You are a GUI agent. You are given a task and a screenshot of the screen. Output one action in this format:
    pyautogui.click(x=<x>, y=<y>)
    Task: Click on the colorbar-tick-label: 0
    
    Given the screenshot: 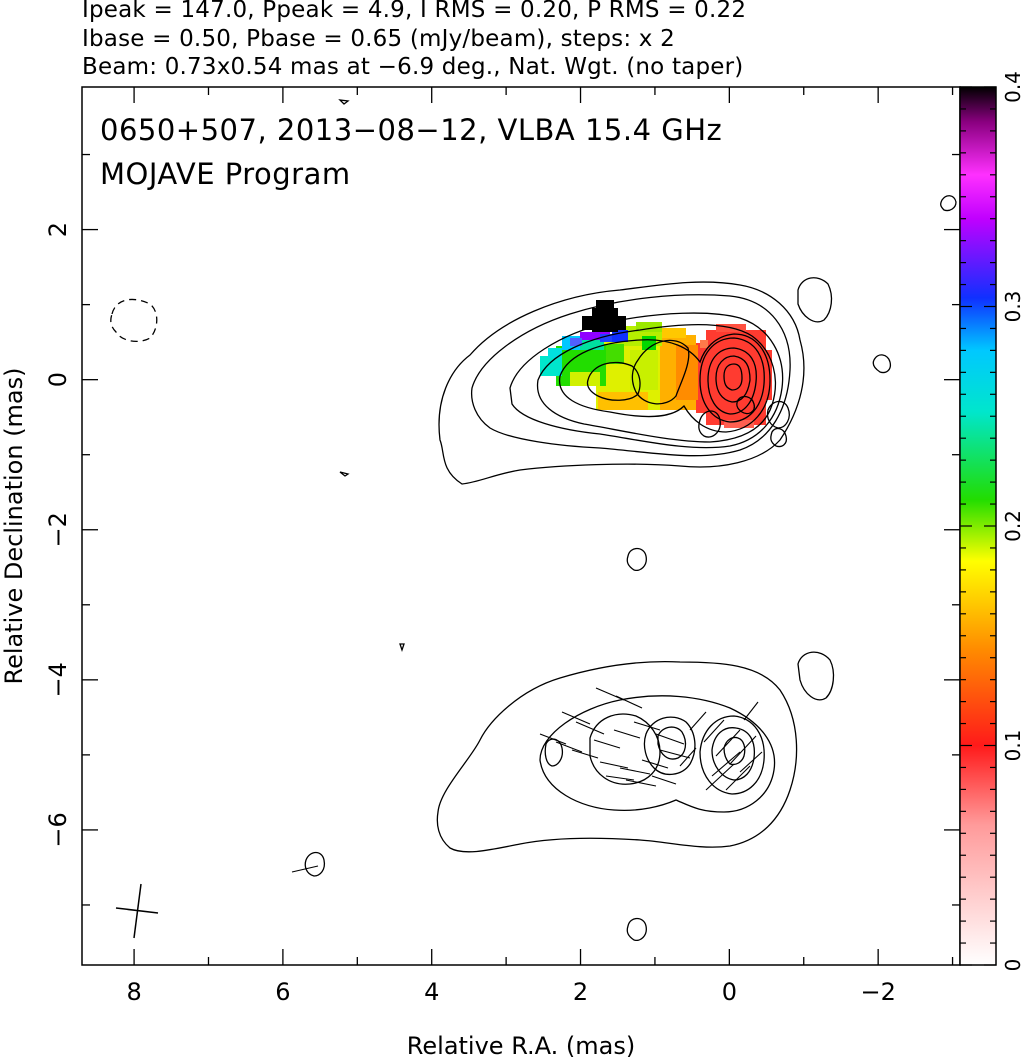 What is the action you would take?
    pyautogui.click(x=1011, y=965)
    